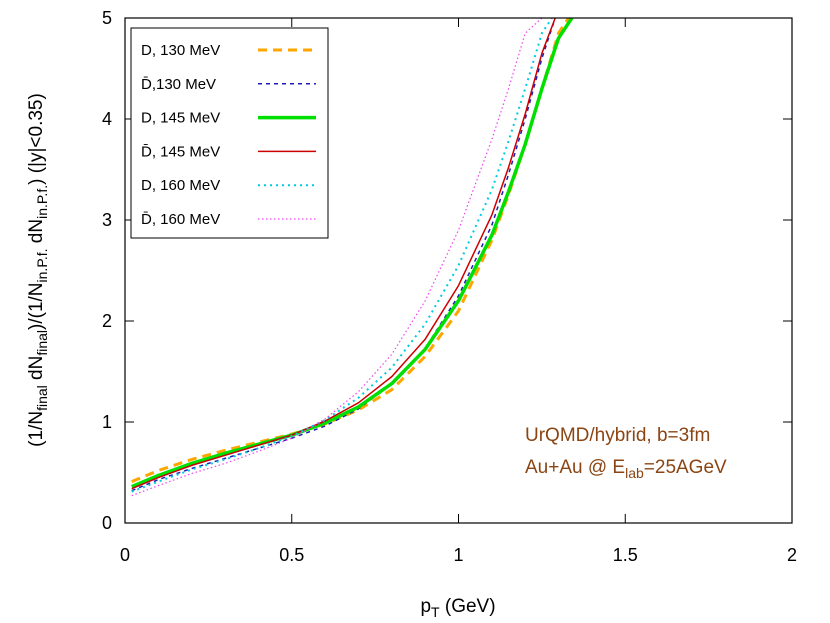 Image resolution: width=830 pixels, height=623 pixels. What do you see at coordinates (626, 453) in the screenshot?
I see `annotation: UrQMD/hybrid, b=3fm Au+Au @ Elab=25AGeV` at bounding box center [626, 453].